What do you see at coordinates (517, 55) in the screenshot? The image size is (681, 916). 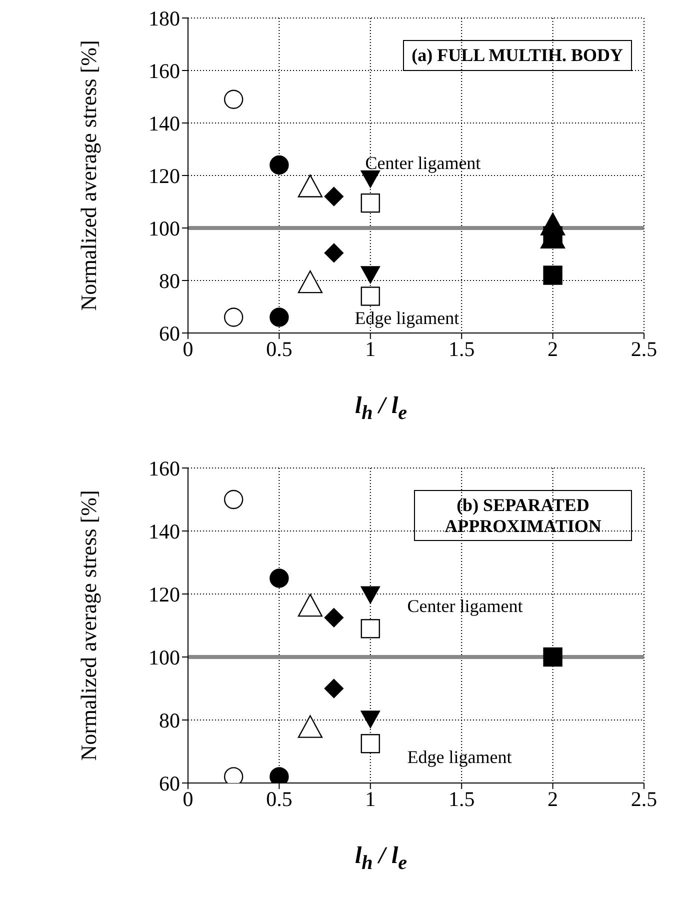 I see `title-frame: (a) FULL MULTIH. BODY` at bounding box center [517, 55].